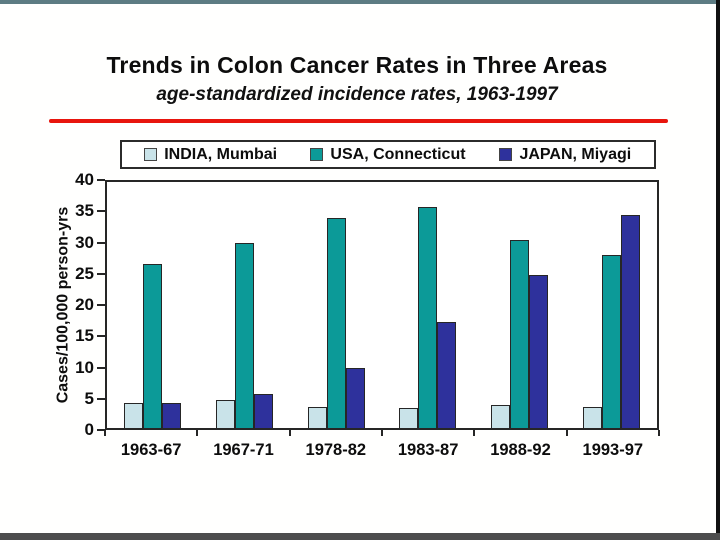 The width and height of the screenshot is (720, 540). What do you see at coordinates (398, 154) in the screenshot?
I see `legend-label: USA, Connecticut` at bounding box center [398, 154].